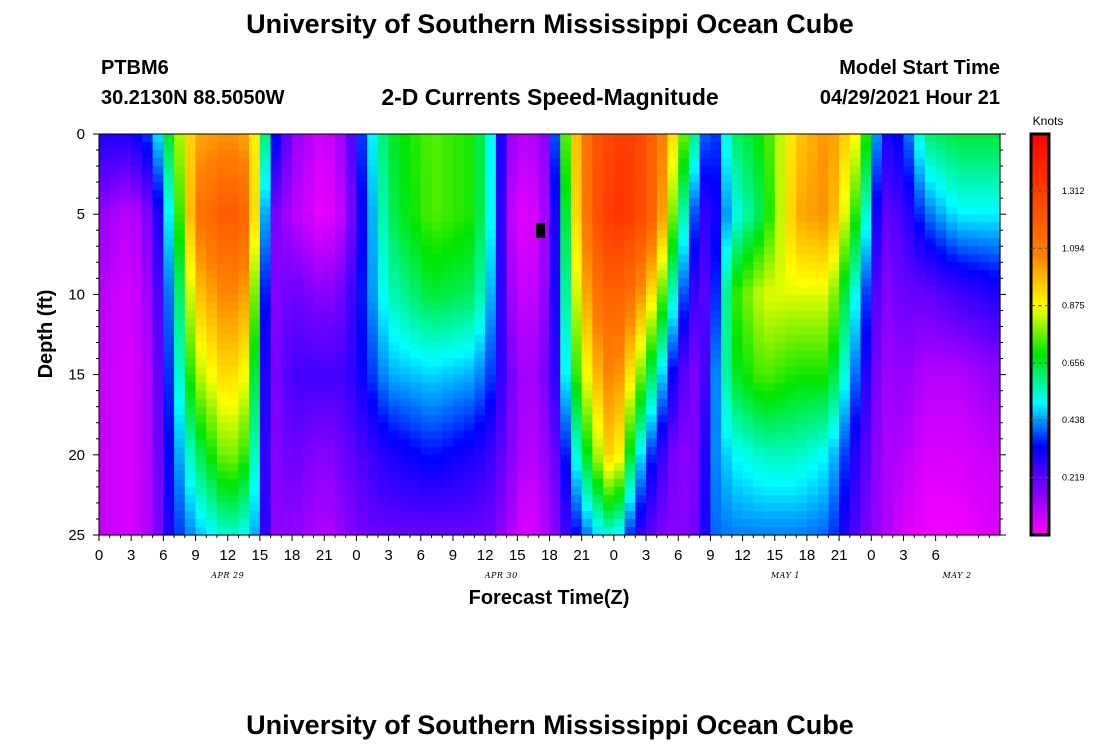 The image size is (1100, 750). What do you see at coordinates (1073, 248) in the screenshot?
I see `colorbar-tick-label: 1.094` at bounding box center [1073, 248].